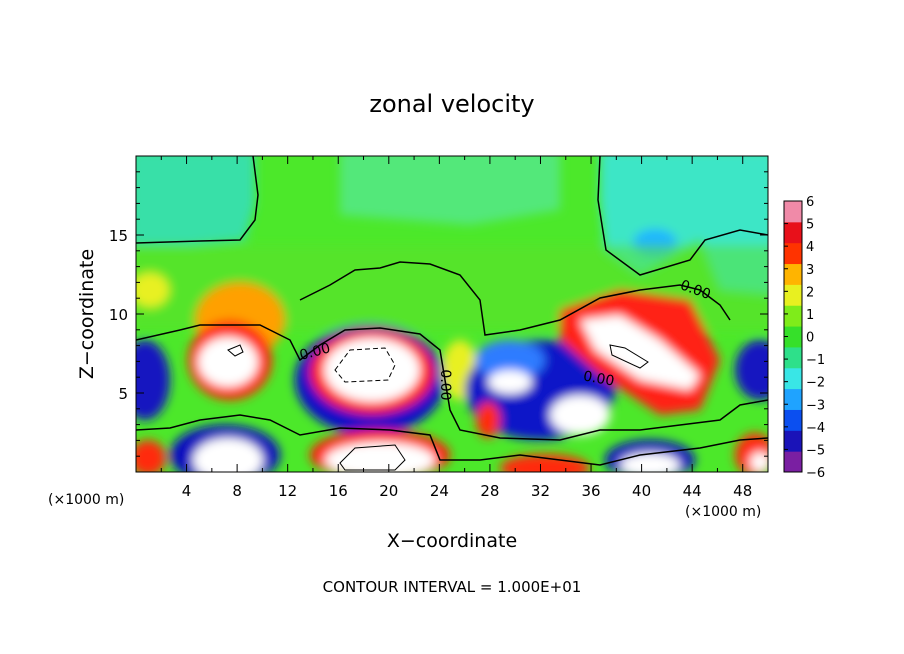  I want to click on zero-contour-mid-band, so click(452, 382).